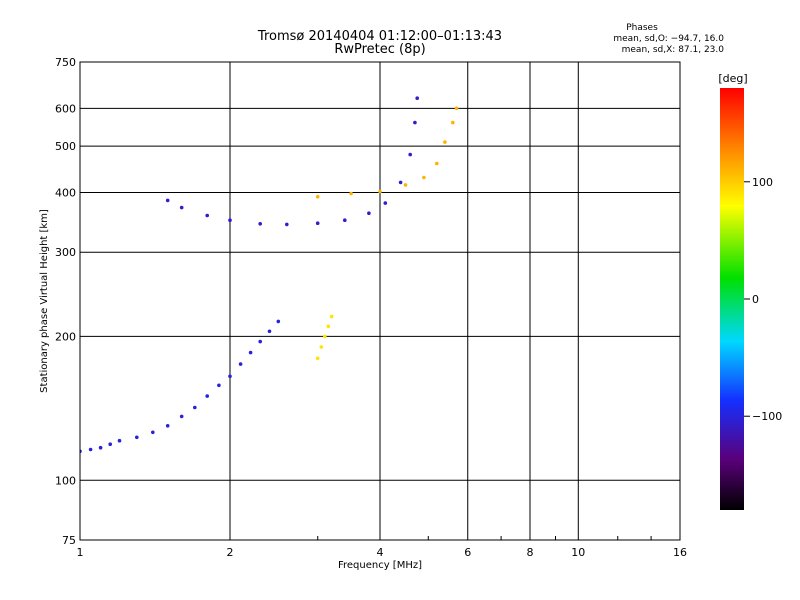 The height and width of the screenshot is (600, 800). What do you see at coordinates (65, 301) in the screenshot?
I see `y-axis-ticks: 75 100 200 300 400 500 600 750` at bounding box center [65, 301].